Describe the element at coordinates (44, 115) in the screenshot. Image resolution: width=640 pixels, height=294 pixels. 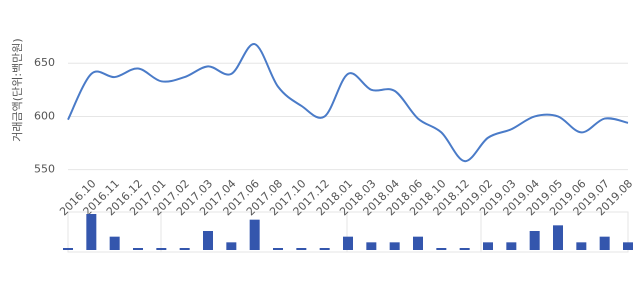
I see `y-tick-label: 600` at that location.